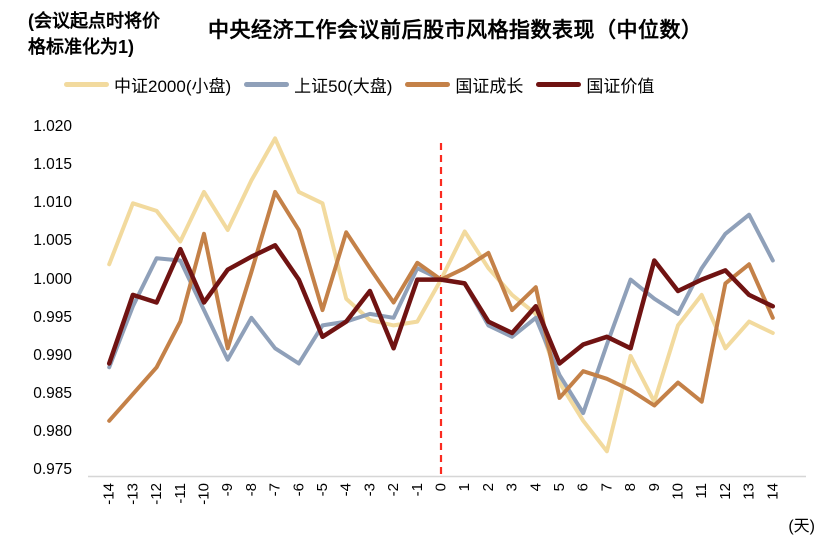  Describe the element at coordinates (464, 487) in the screenshot. I see `x-tick-label: 1` at that location.